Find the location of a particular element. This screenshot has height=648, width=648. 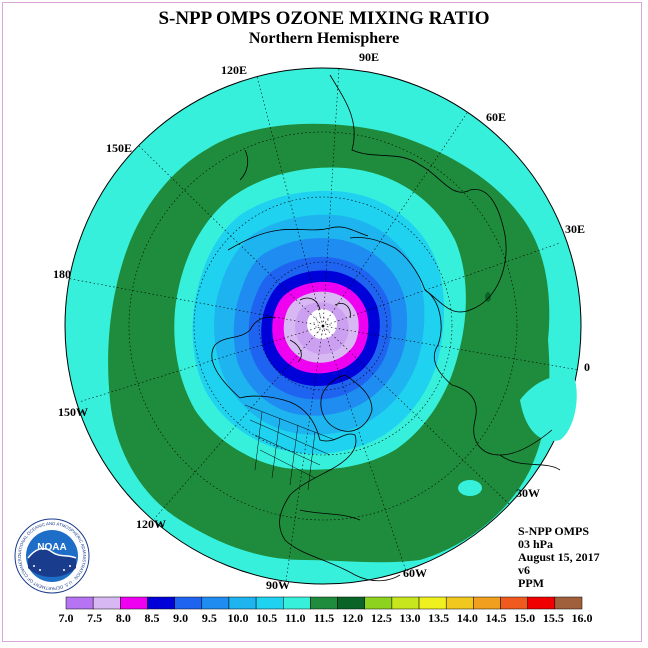

coastline-greenland is located at coordinates (346, 403).